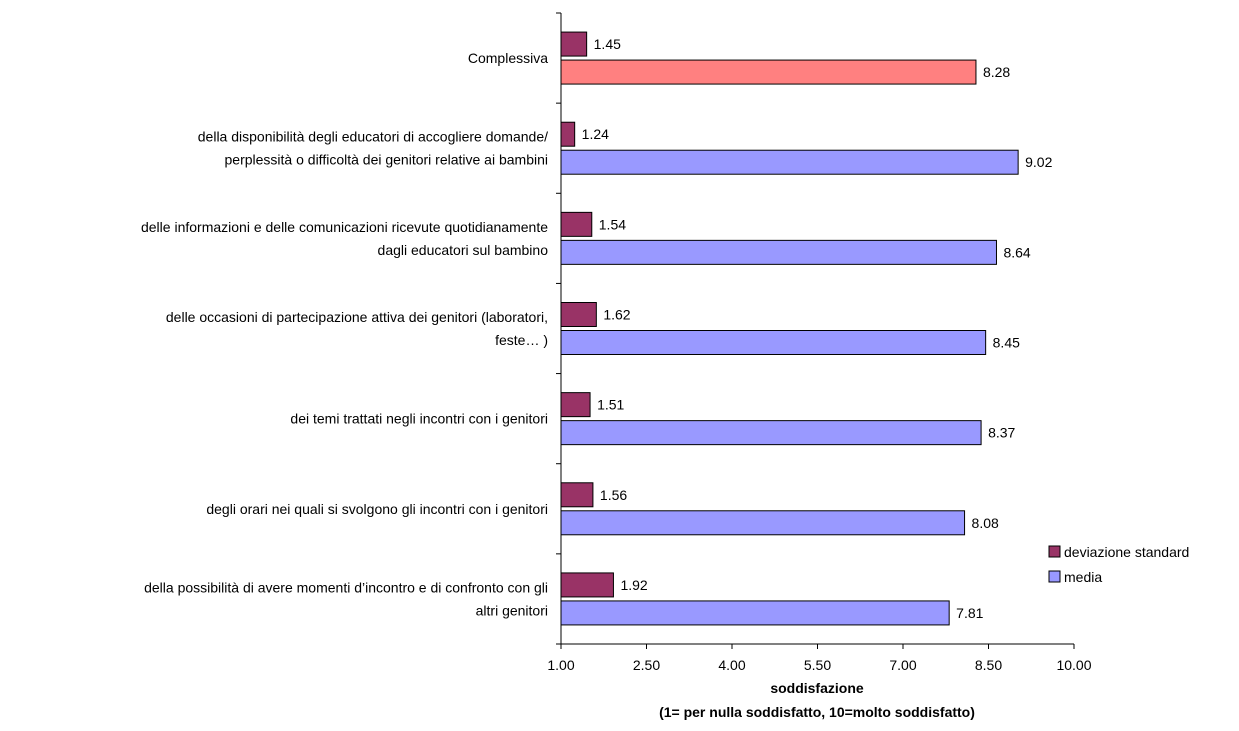  Describe the element at coordinates (1001, 433) in the screenshot. I see `data-label-media: 8.37` at that location.